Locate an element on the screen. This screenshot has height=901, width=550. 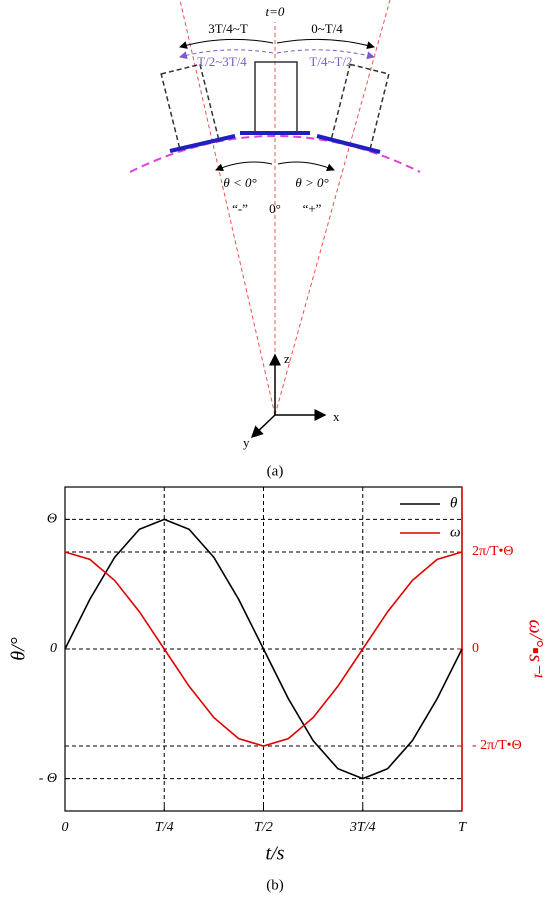
block-right is located at coordinates (360, 107).